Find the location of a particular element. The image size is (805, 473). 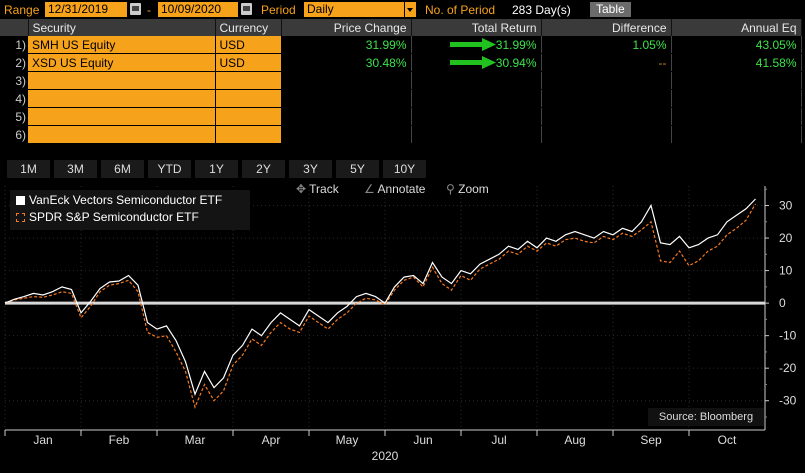

security-cell: XSD US Equity is located at coordinates (122, 62).